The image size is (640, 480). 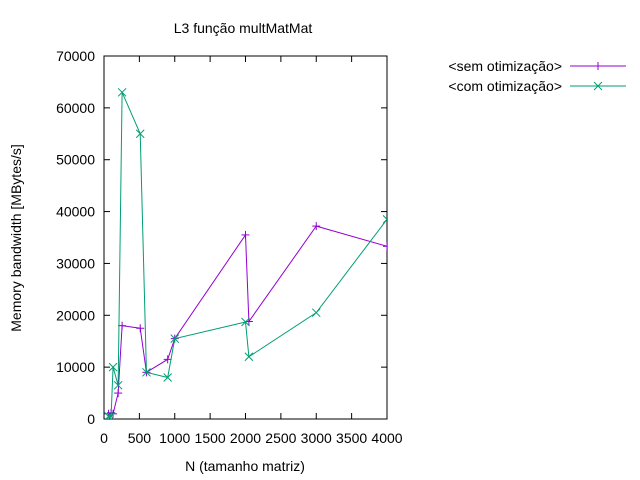 What do you see at coordinates (104, 438) in the screenshot?
I see `x-tick-label: 0` at bounding box center [104, 438].